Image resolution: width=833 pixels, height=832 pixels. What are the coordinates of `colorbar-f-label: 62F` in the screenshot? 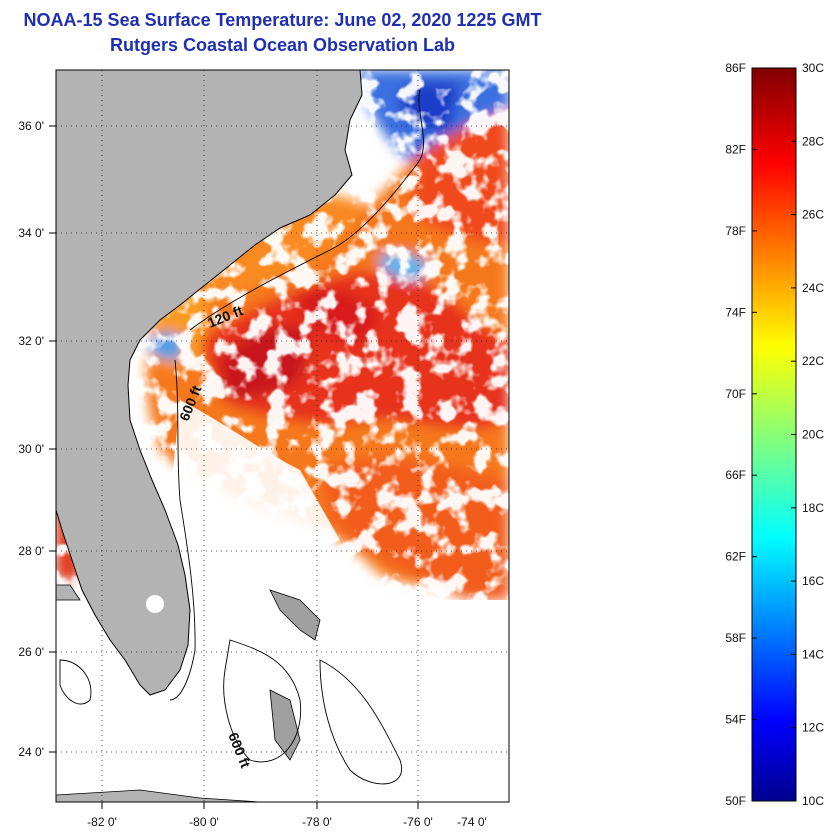 It's located at (735, 557).